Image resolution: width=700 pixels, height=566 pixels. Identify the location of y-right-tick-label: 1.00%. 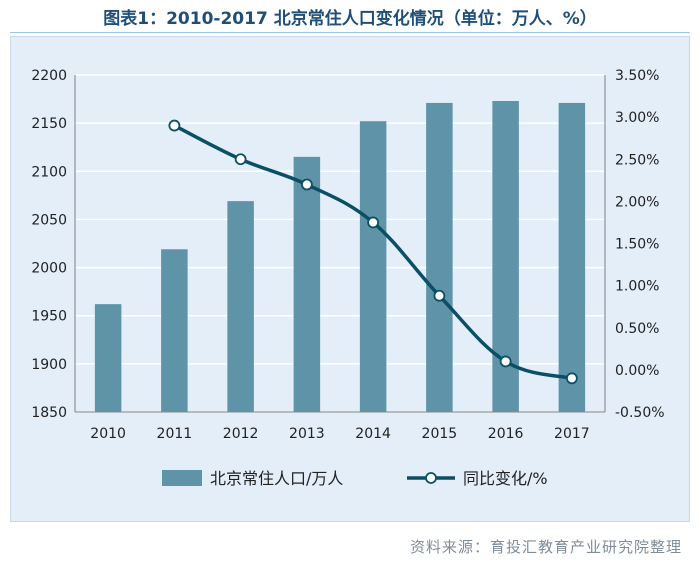
(637, 287).